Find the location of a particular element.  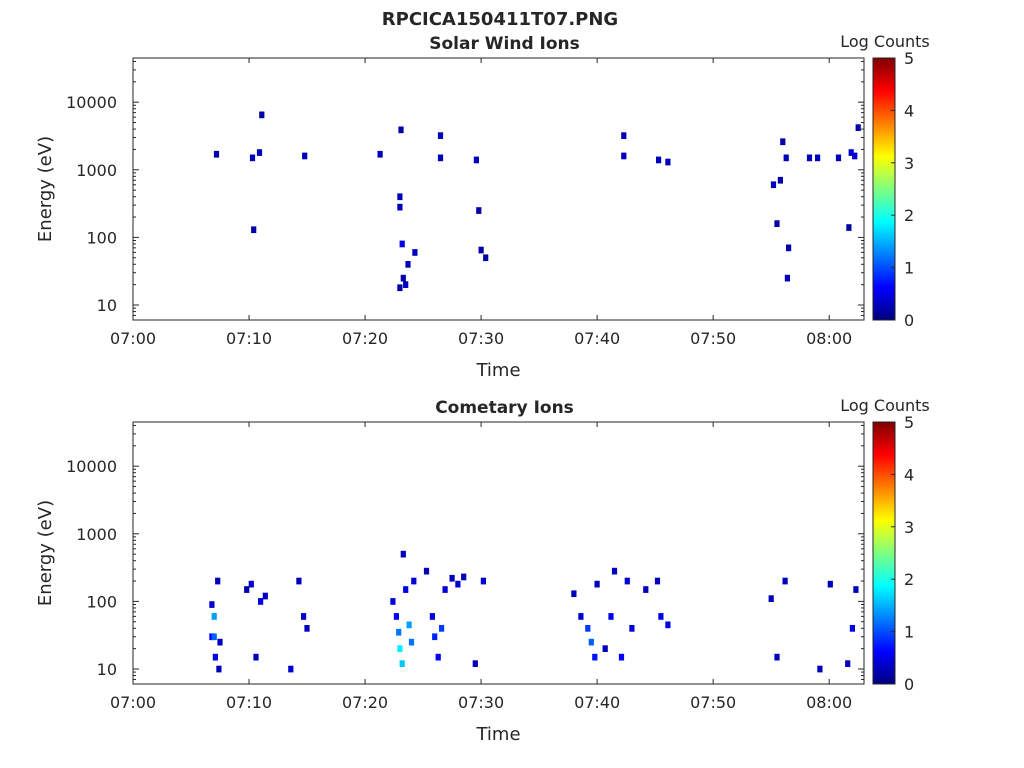

x-tick-label: 07:50 is located at coordinates (713, 338).